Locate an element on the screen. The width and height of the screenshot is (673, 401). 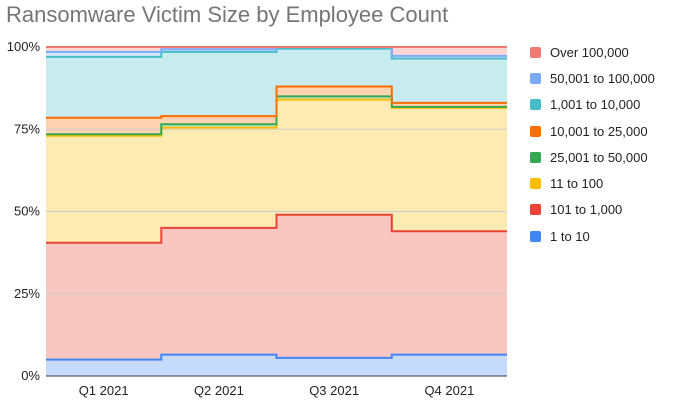
x-tick-label: Q4 2021 is located at coordinates (449, 390).